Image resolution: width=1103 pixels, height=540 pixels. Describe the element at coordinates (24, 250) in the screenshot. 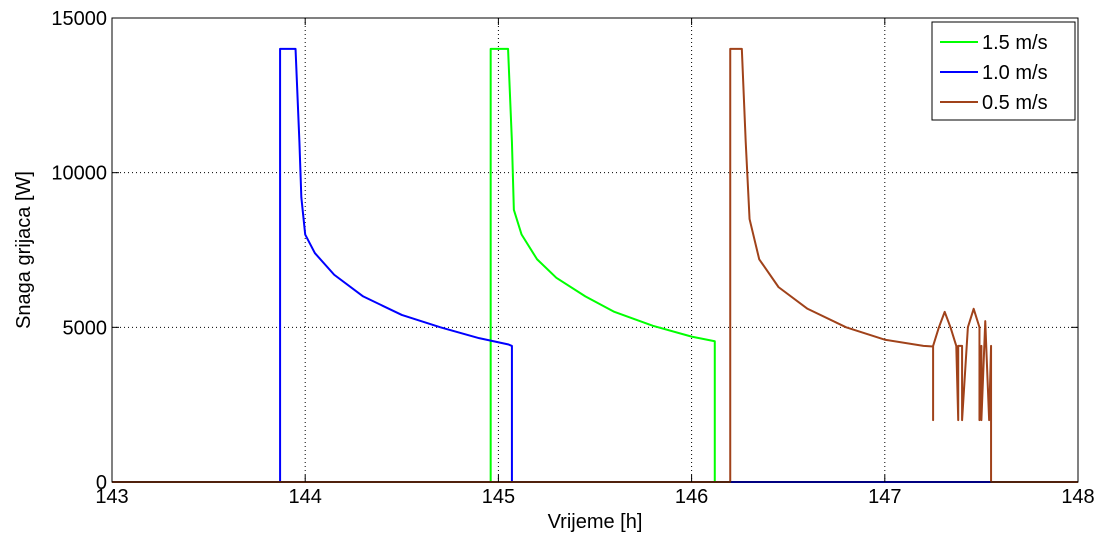

I see `y-axis-label: Snaga grijaca [W]` at that location.